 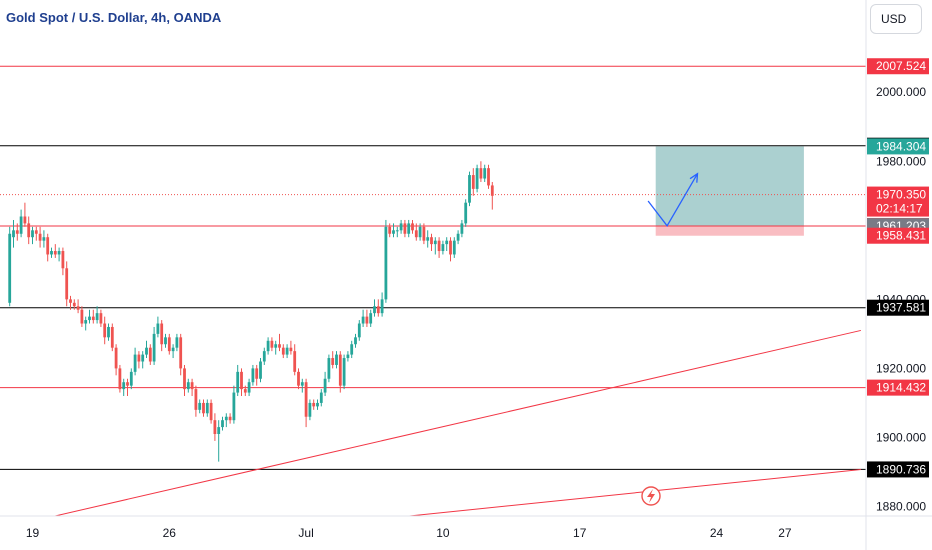 I want to click on price-label-text: 1937.581, so click(x=901, y=308).